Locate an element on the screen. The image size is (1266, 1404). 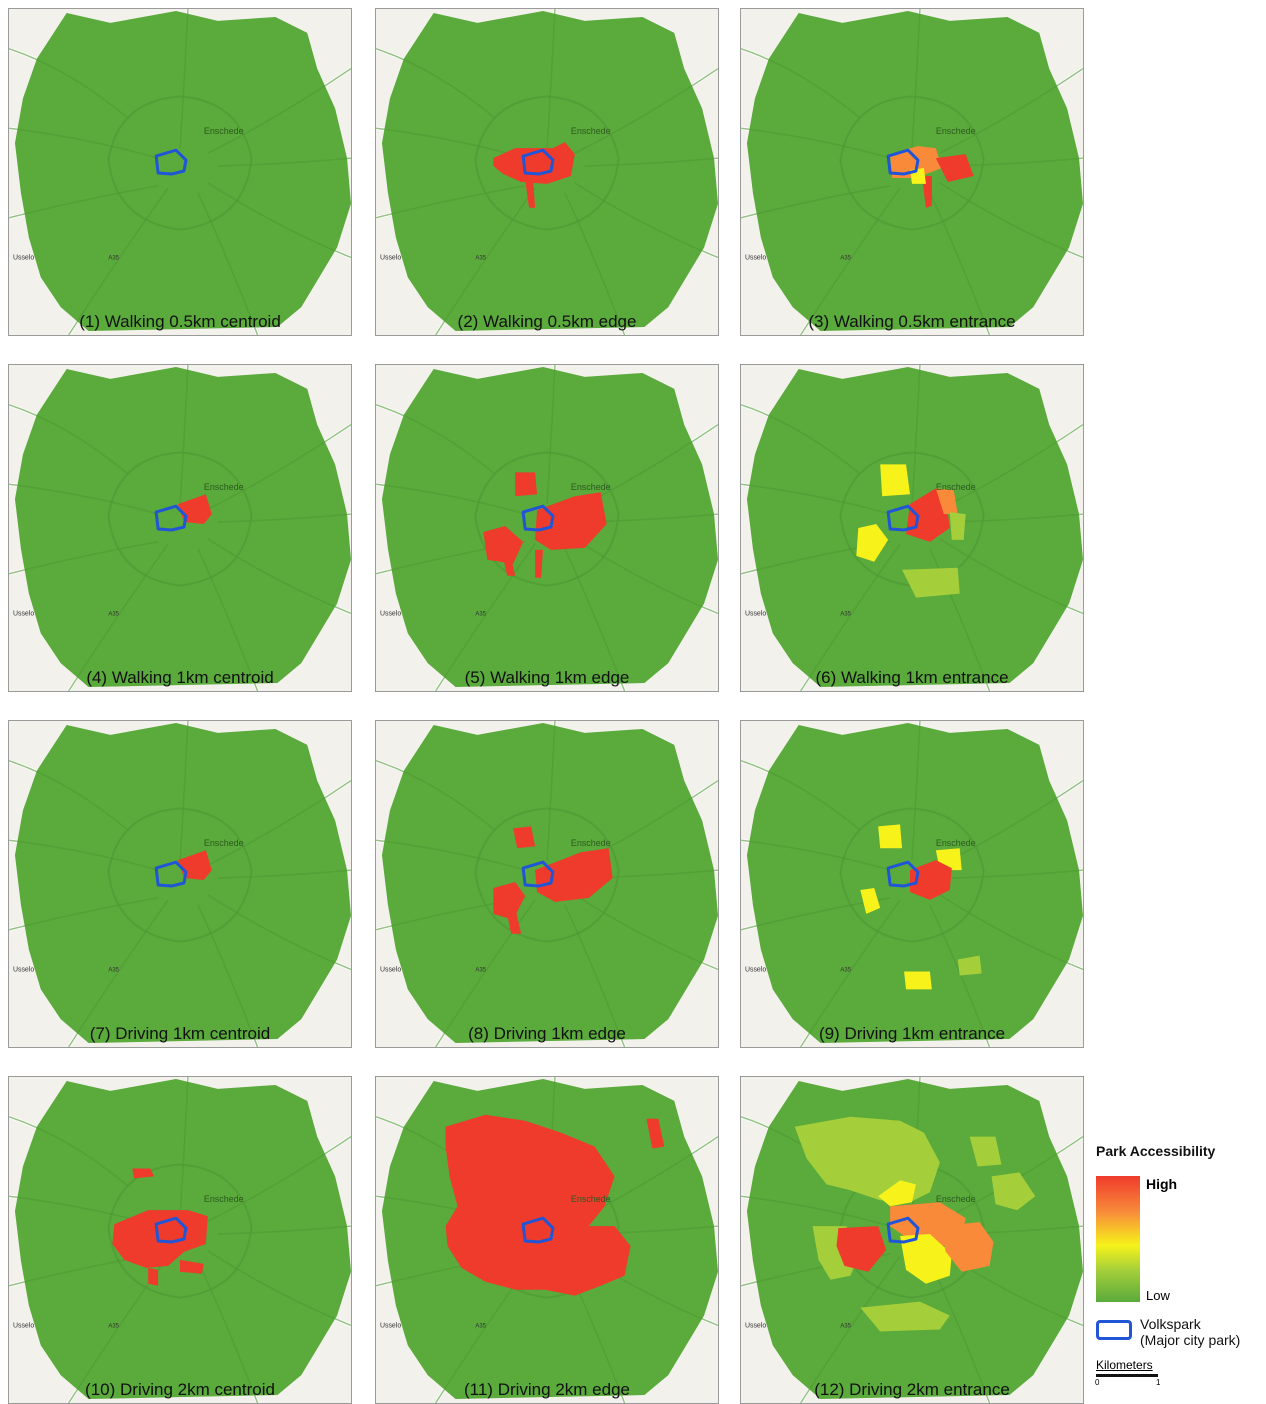
panel-caption: (9) Driving 1km entrance is located at coordinates (912, 1033).